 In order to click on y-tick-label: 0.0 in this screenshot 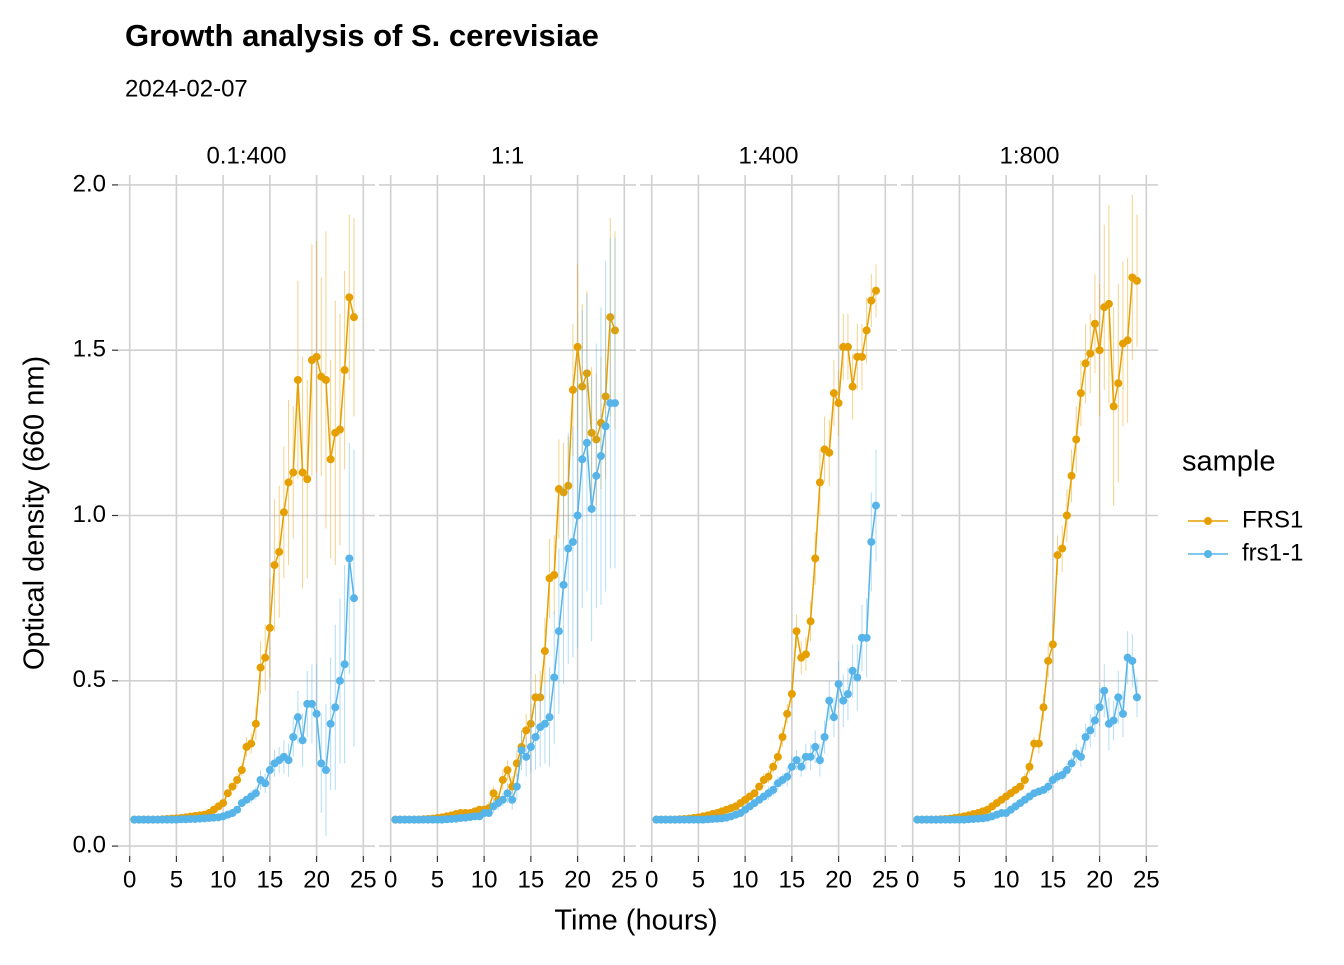, I will do `click(89, 844)`.